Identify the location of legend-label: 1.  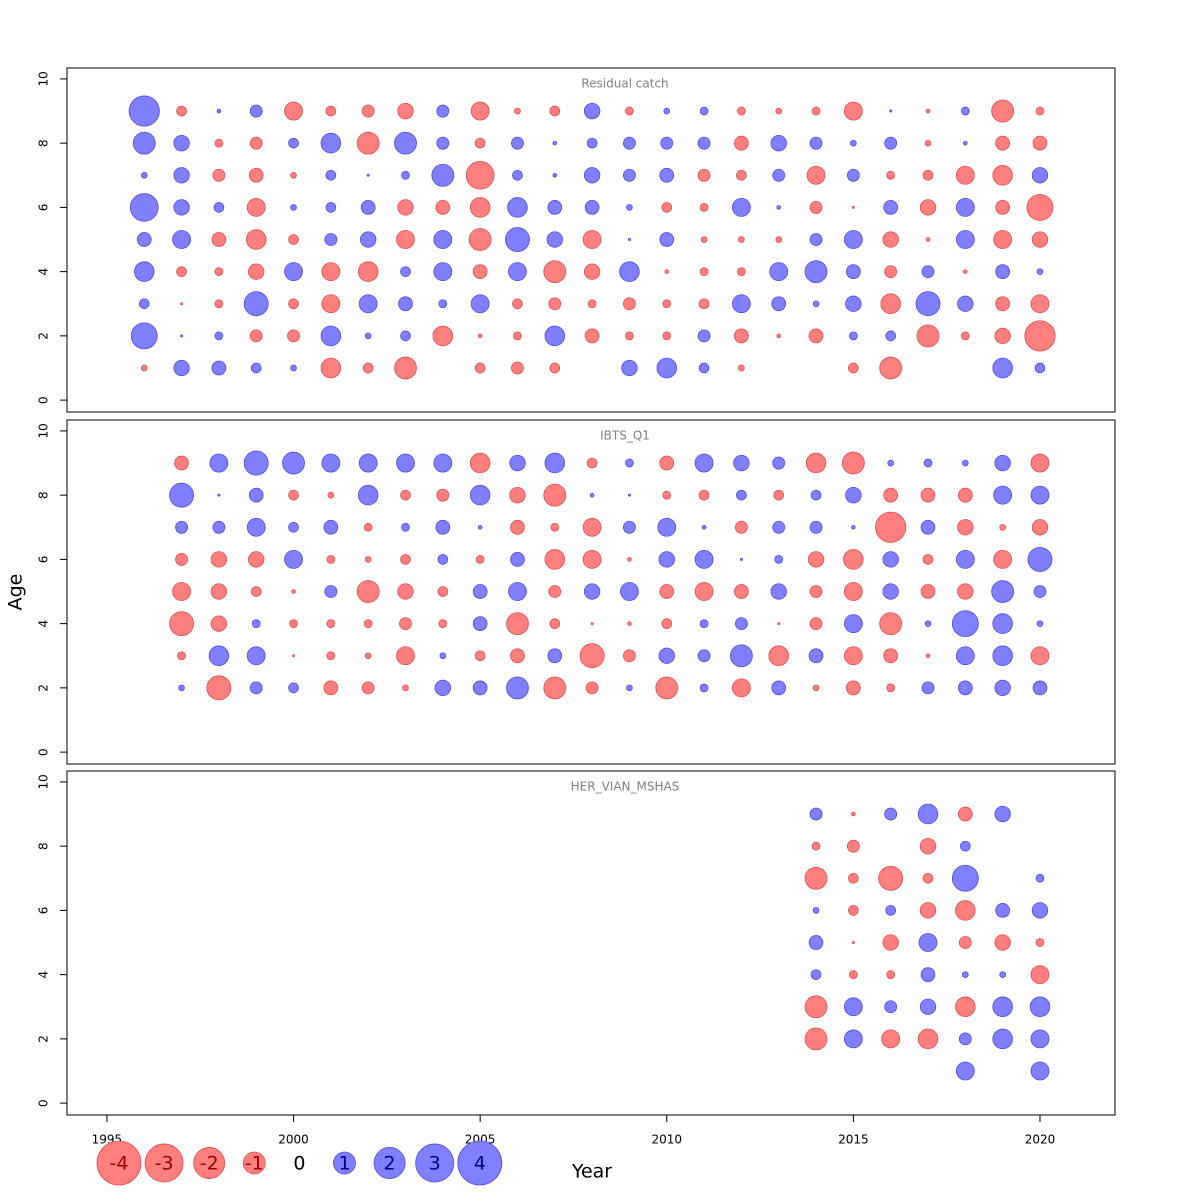
(344, 1164).